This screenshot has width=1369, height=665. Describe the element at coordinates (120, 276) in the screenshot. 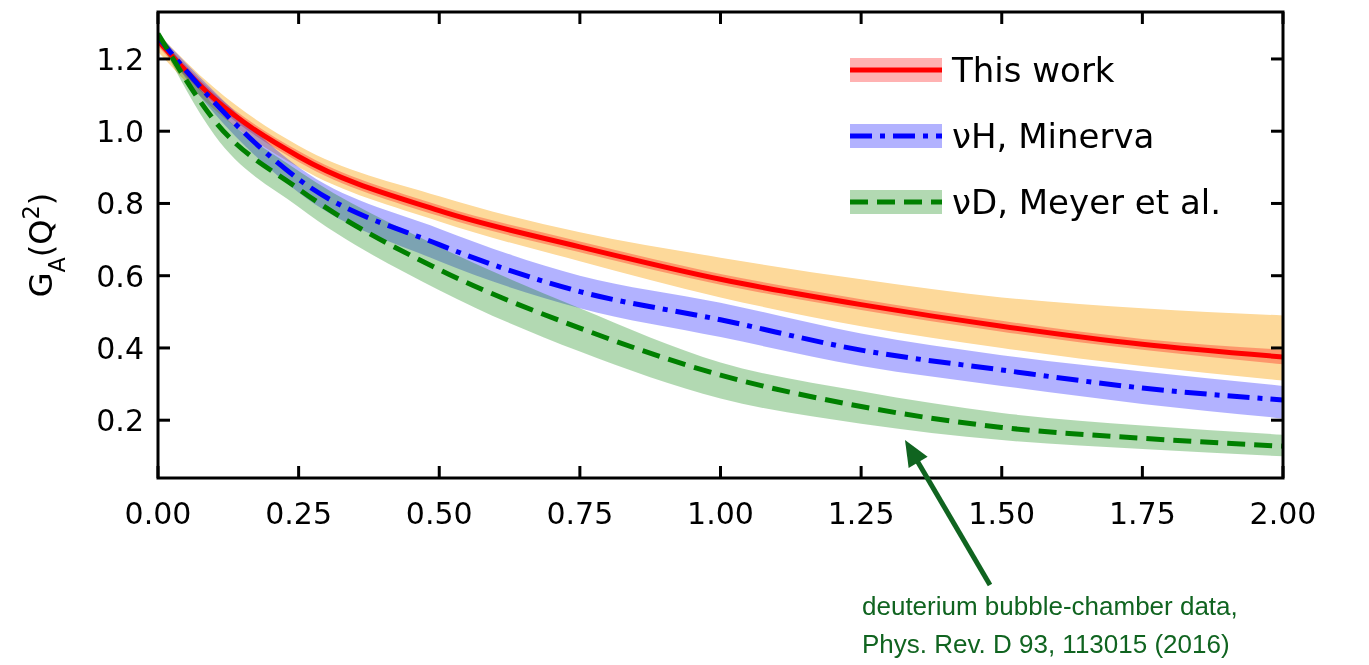

I see `y-tick-label: 0.6` at that location.